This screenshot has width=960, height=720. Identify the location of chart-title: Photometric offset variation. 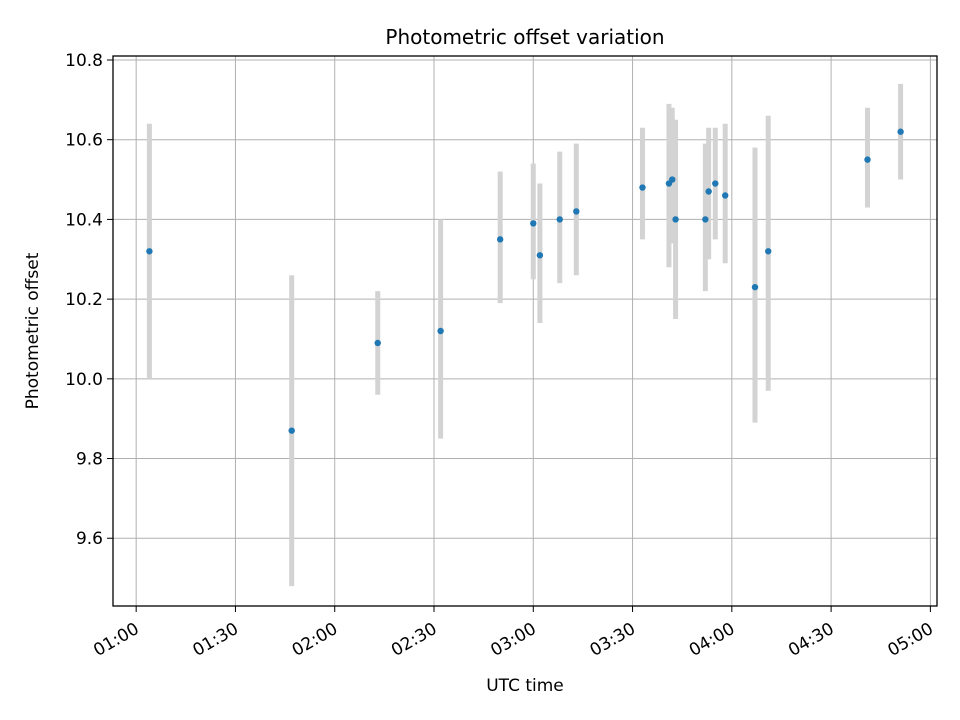
(524, 37).